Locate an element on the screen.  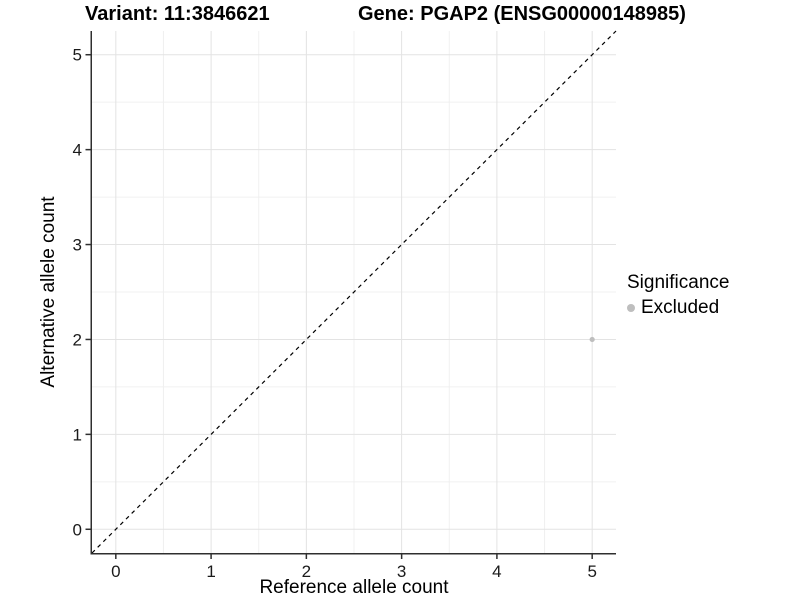
plot-title-gene: Gene: PGAP2 (ENSG00000148985) is located at coordinates (522, 14).